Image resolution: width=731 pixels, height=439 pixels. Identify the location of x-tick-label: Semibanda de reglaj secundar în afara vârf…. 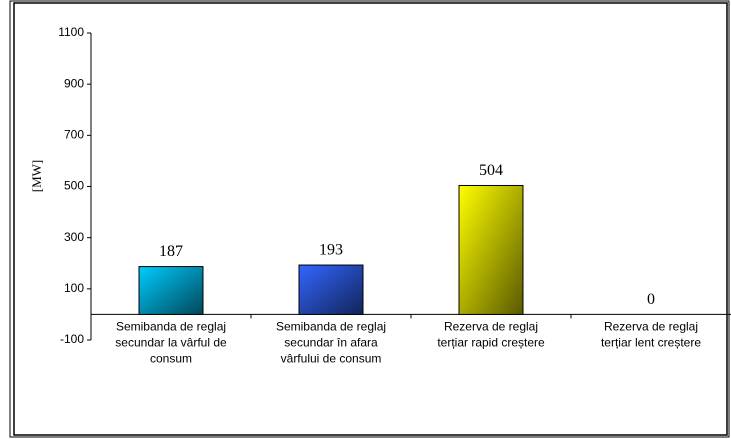
(331, 343).